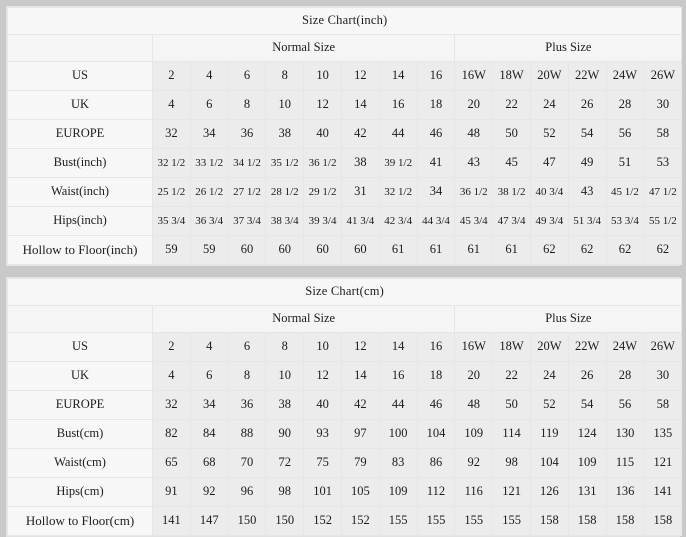 Image resolution: width=686 pixels, height=537 pixels. I want to click on table-cell: 46, so click(436, 134).